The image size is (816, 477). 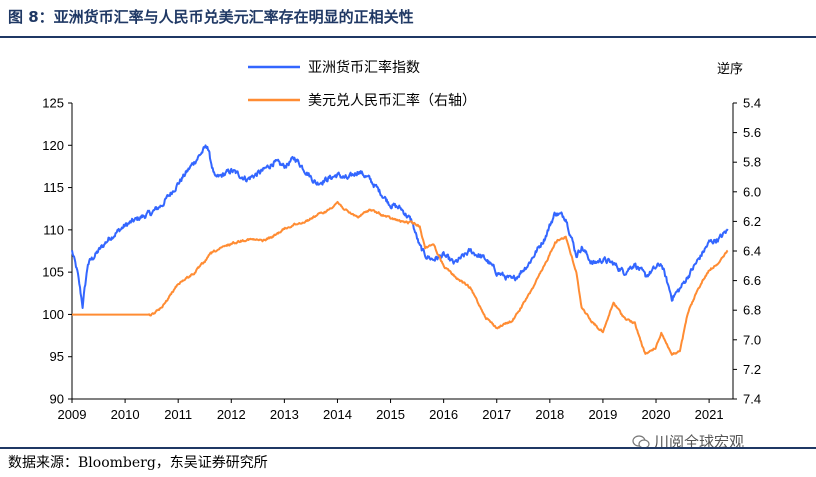 I want to click on left-tick-label: 105, so click(x=53, y=272).